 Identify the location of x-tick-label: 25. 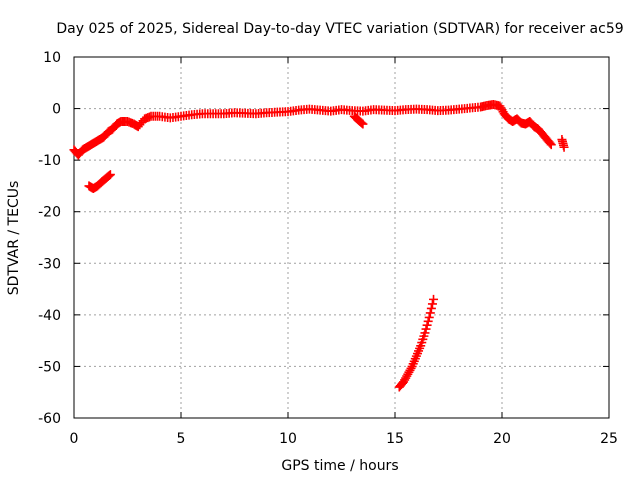
(609, 439).